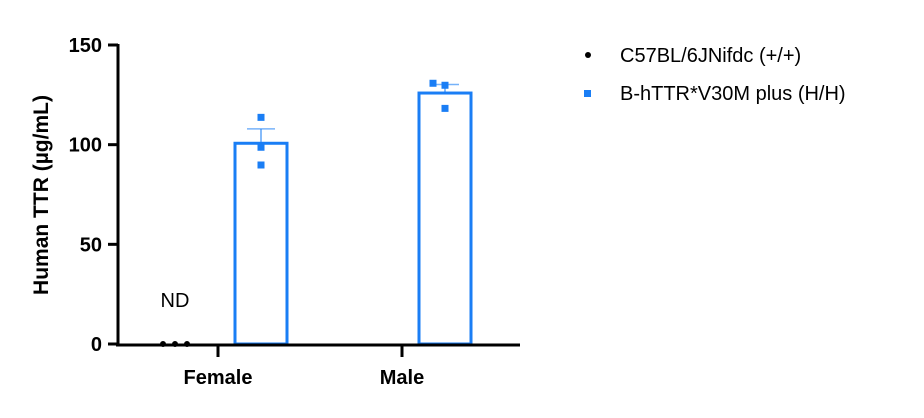  I want to click on legend-marker-humanized, so click(587, 93).